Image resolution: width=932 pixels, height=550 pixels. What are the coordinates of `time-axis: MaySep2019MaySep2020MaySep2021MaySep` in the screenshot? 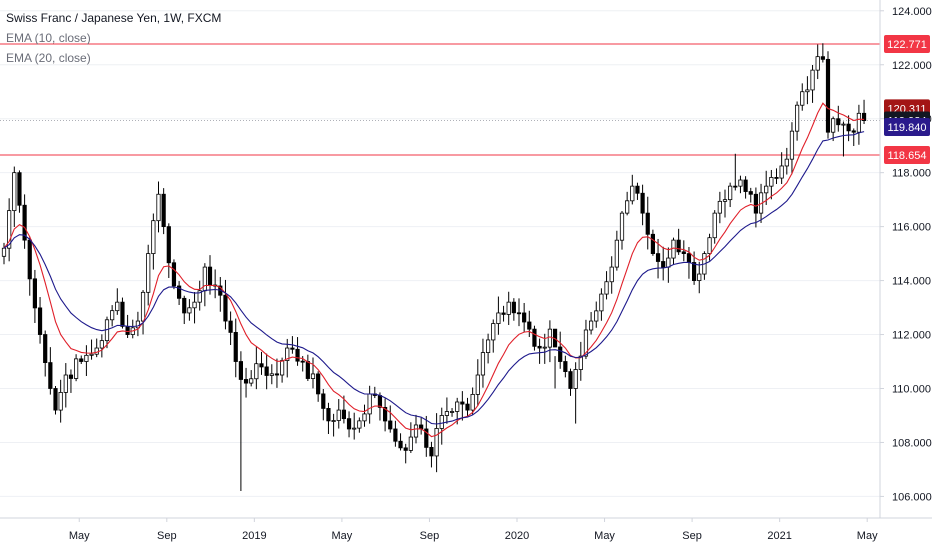 It's located at (500, 530).